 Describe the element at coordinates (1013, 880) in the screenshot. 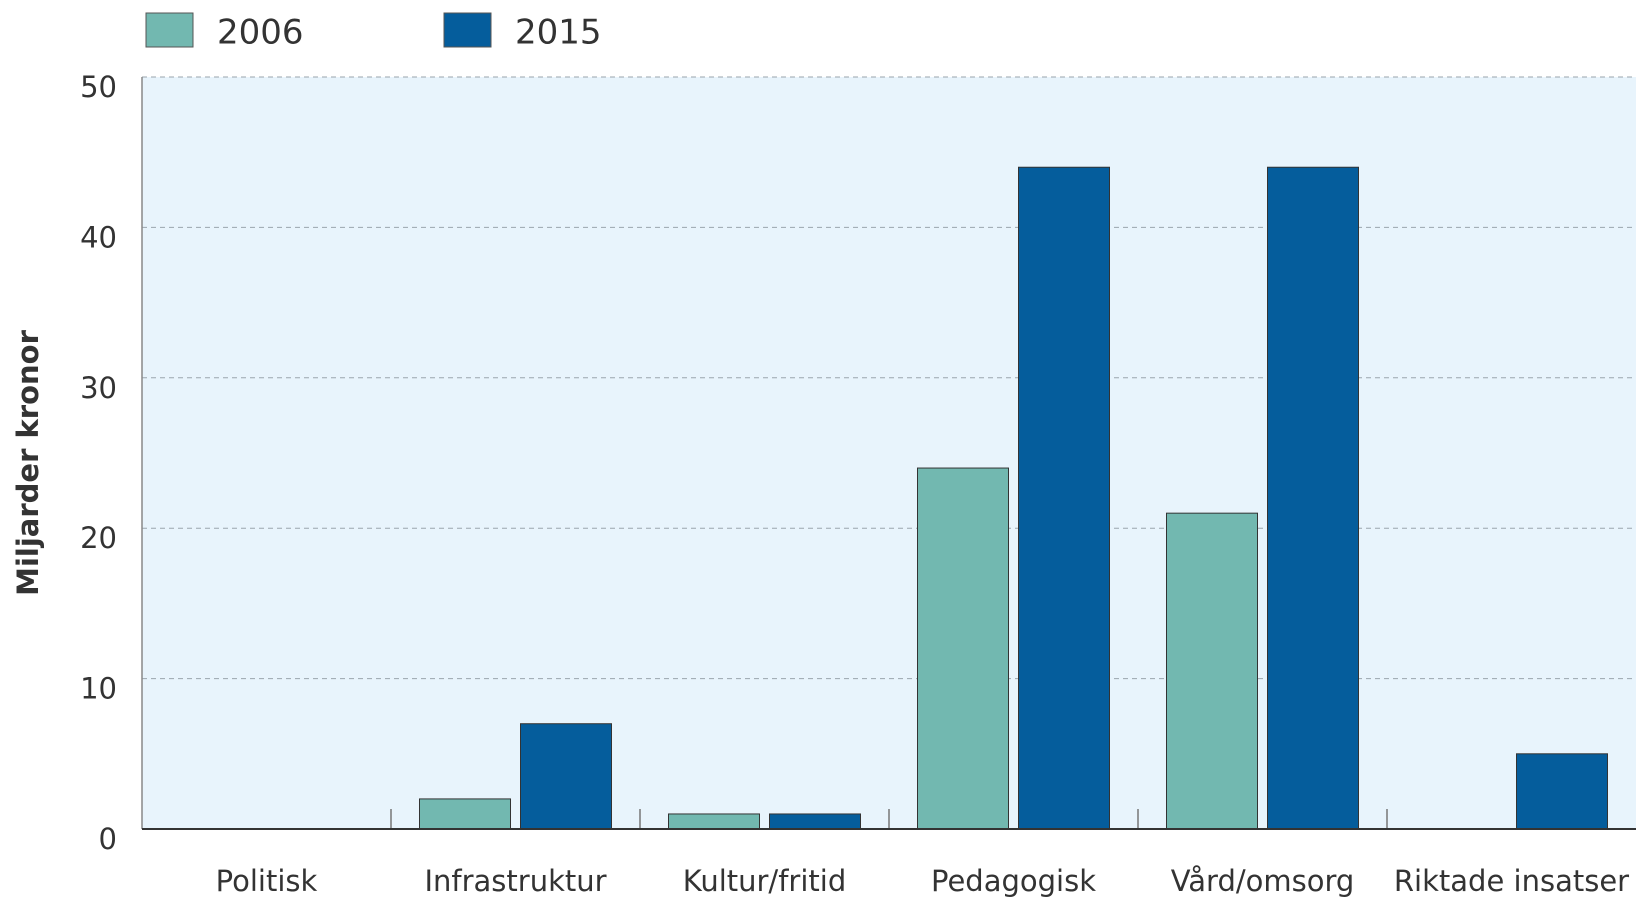

I see `x-tick-label: Pedagogisk` at that location.